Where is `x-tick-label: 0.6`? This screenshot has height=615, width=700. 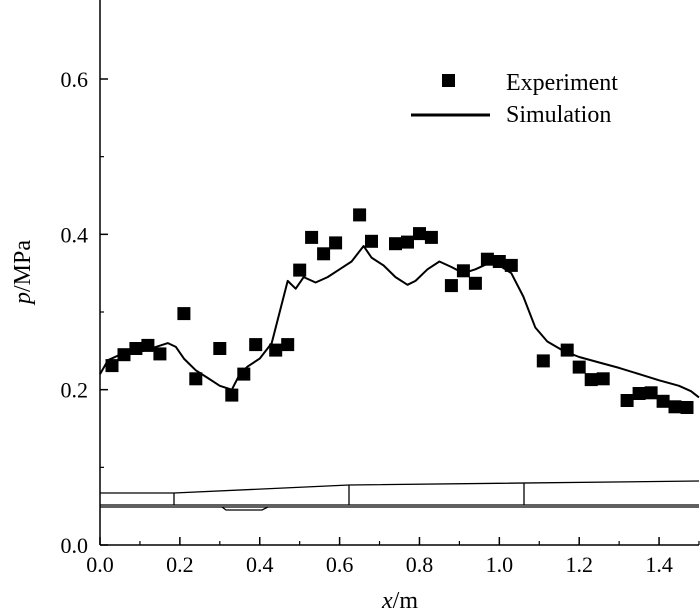 x-tick-label: 0.6 is located at coordinates (340, 564).